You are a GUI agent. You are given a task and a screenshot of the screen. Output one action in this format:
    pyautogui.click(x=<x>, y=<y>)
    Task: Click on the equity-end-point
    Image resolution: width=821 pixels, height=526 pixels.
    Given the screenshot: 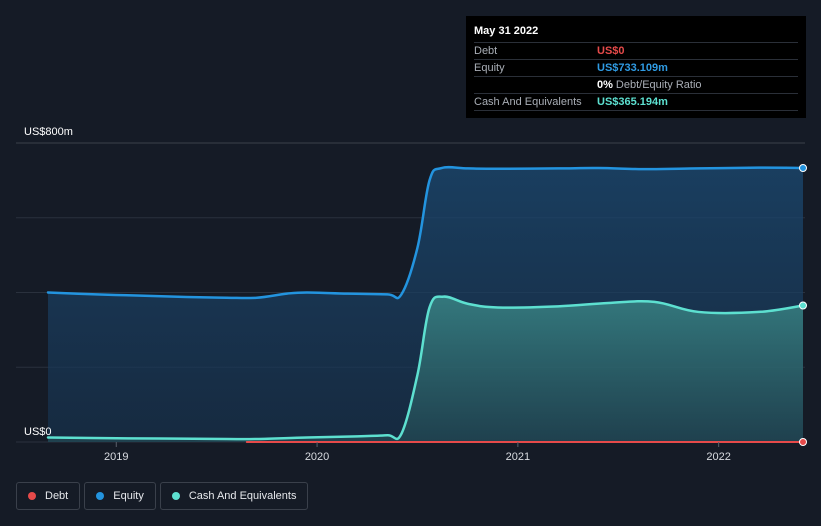 What is the action you would take?
    pyautogui.click(x=803, y=168)
    